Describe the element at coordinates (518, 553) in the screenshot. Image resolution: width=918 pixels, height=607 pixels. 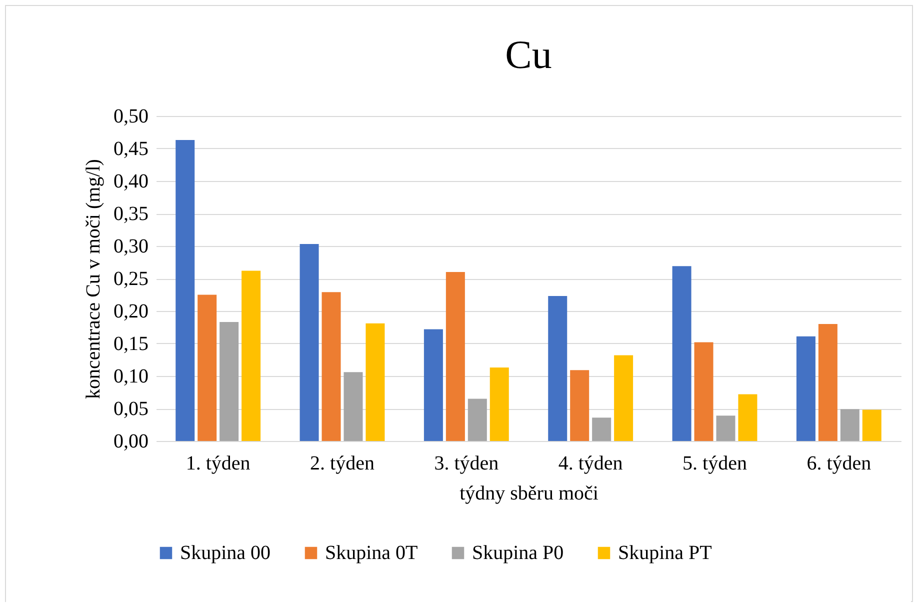
I see `legend-label: Skupina P0` at that location.